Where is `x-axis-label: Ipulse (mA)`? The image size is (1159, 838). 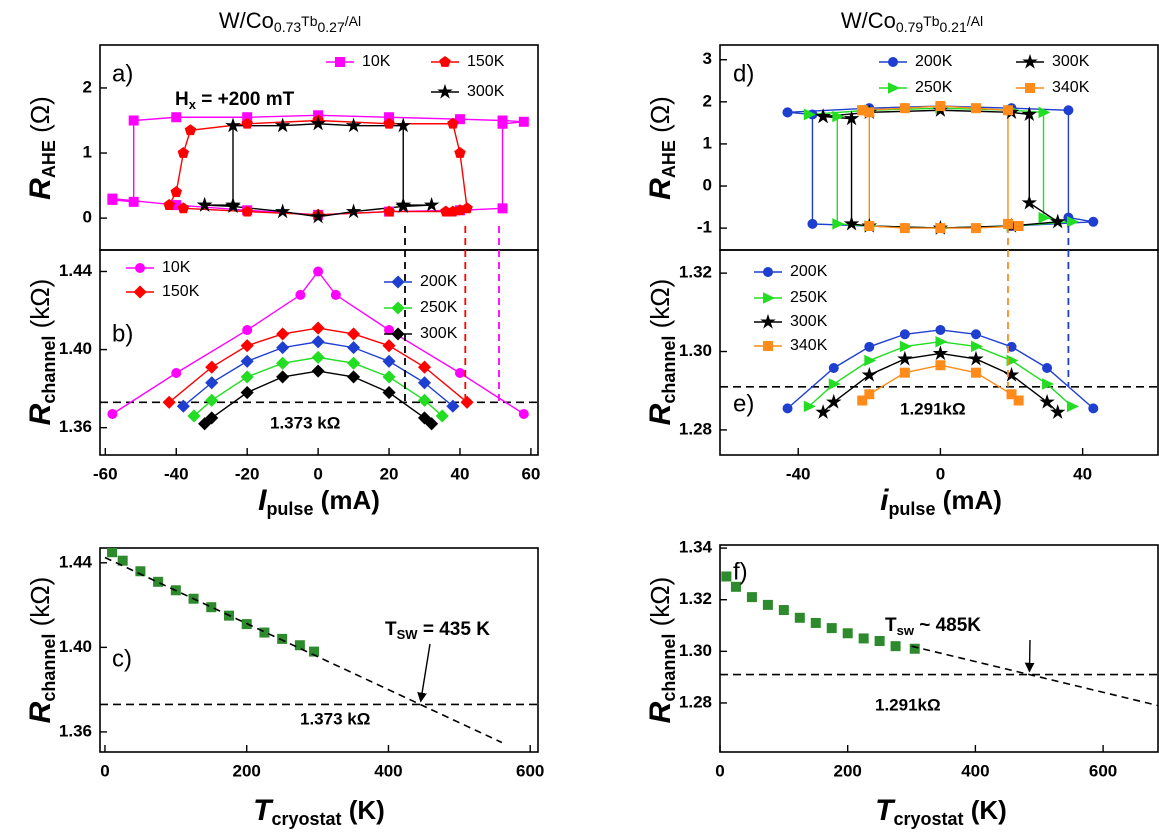
x-axis-label: Ipulse (mA) is located at coordinates (319, 501).